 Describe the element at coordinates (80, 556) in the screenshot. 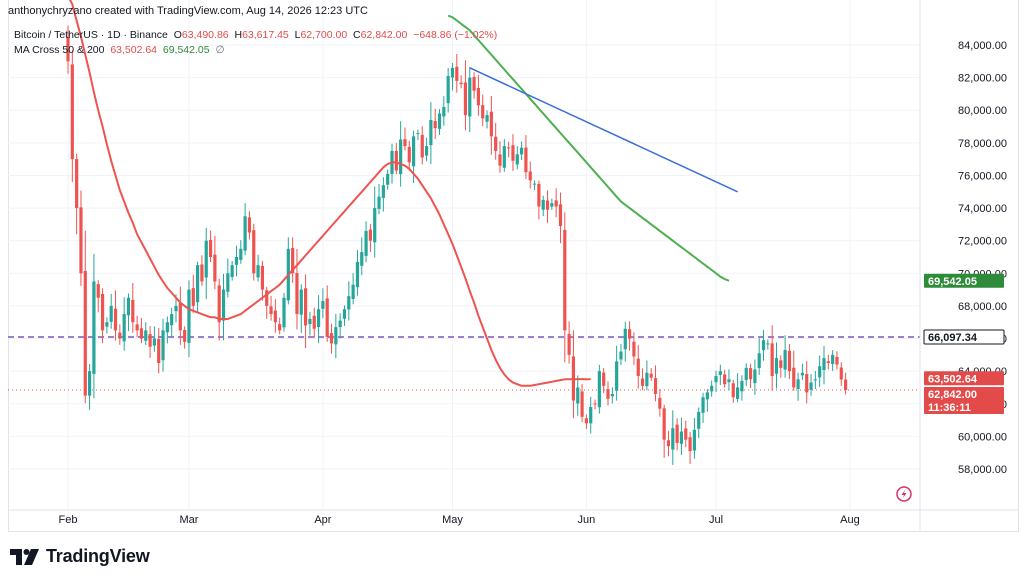

I see `brand-logo: TradingView` at that location.